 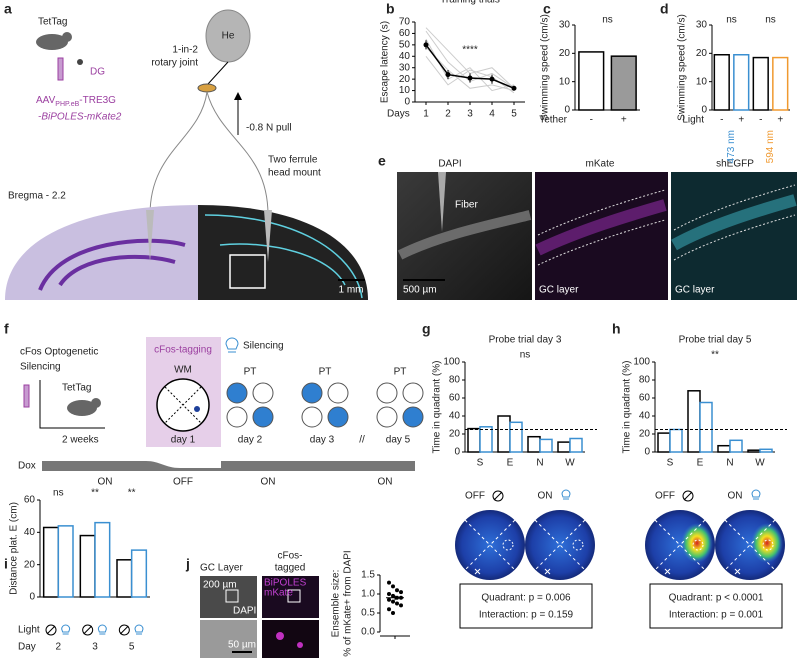 What do you see at coordinates (242, 645) in the screenshot?
I see `scale-label: 50 µm` at bounding box center [242, 645].